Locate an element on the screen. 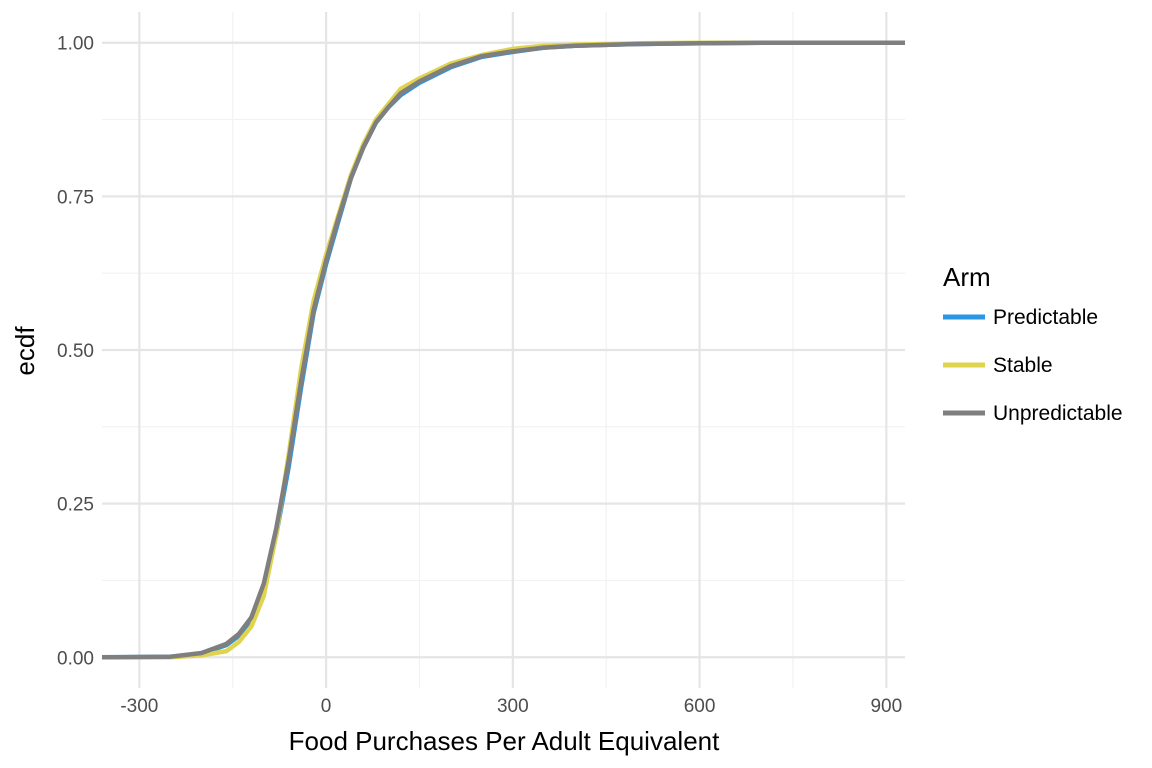  x-axis-title: Food Purchases Per Adult Equivalent is located at coordinates (504, 741).